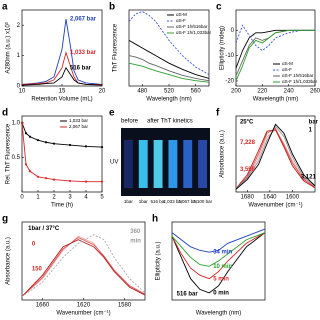 The width and height of the screenshot is (320, 320). Describe the element at coordinates (22, 92) in the screenshot. I see `x-tick-label: 10` at that location.